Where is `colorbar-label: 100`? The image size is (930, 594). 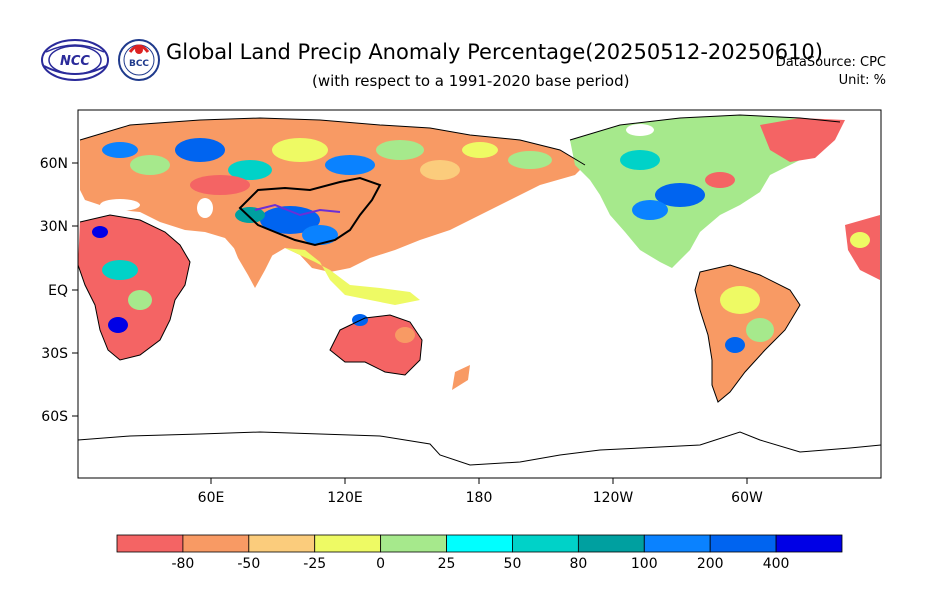
colorbar-label: 100 is located at coordinates (644, 564).